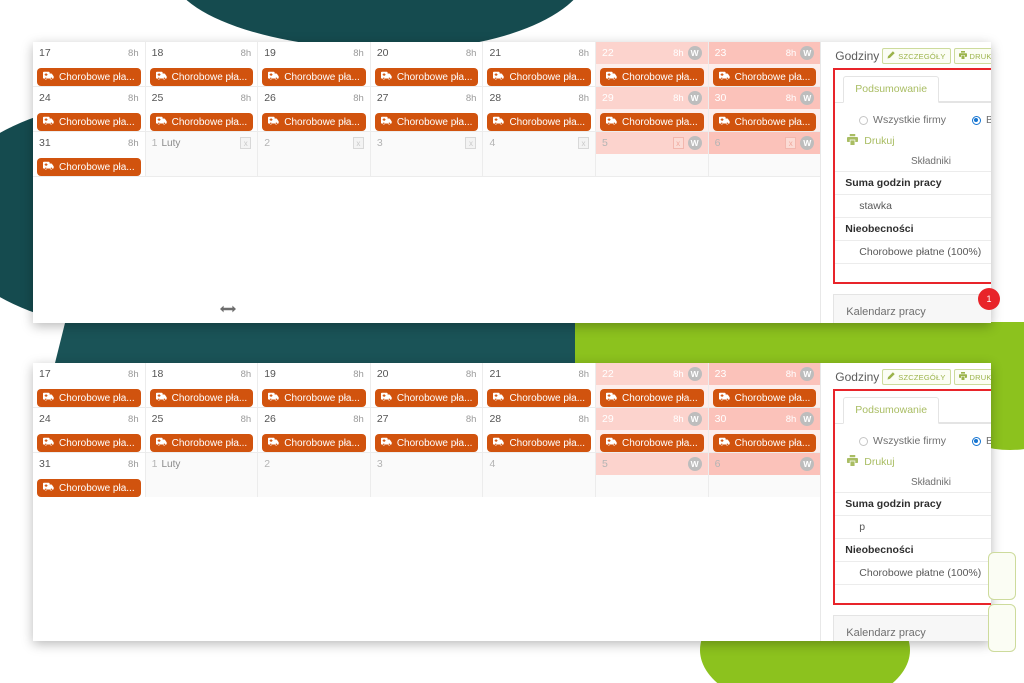 The width and height of the screenshot is (1024, 683). I want to click on ambulance-icon, so click(48, 488).